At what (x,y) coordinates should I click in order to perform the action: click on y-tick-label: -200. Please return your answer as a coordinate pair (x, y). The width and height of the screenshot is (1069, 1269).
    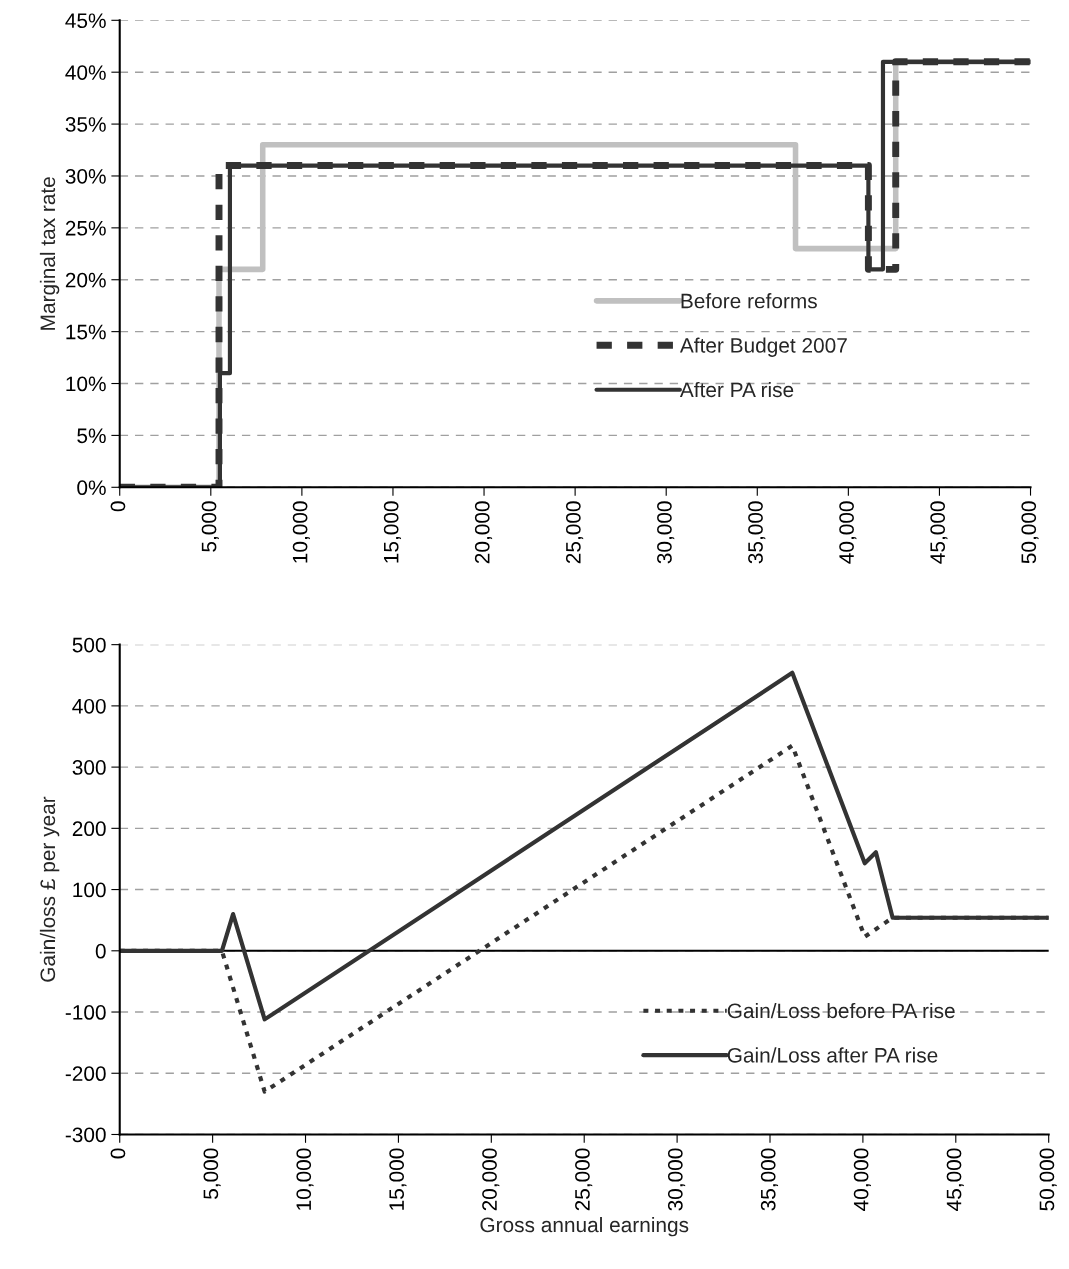
    Looking at the image, I should click on (85, 1074).